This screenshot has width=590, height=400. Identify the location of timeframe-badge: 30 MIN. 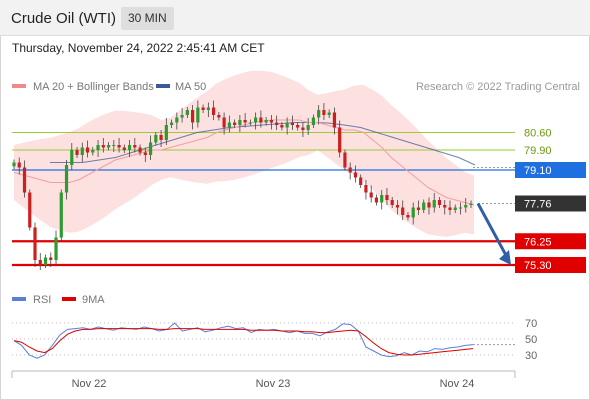
(147, 18).